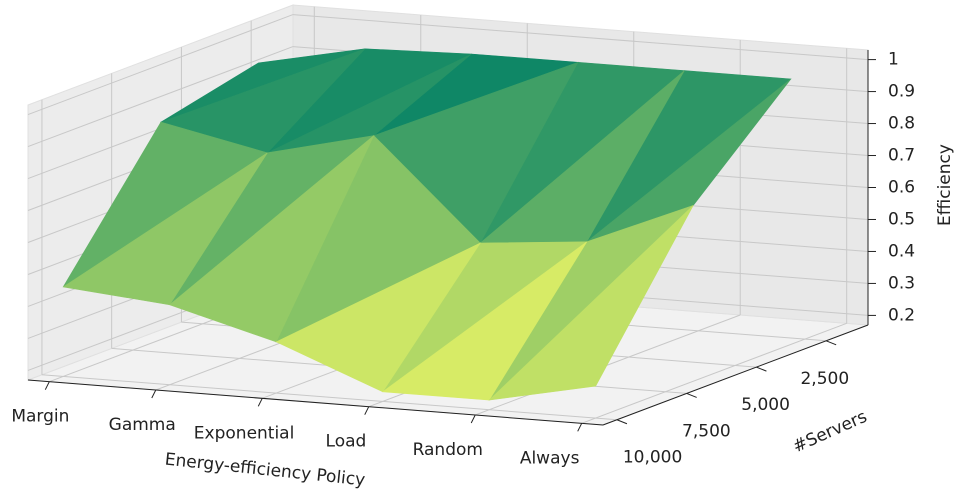 Image resolution: width=962 pixels, height=499 pixels. I want to click on y-tick-label: 5,000, so click(765, 405).